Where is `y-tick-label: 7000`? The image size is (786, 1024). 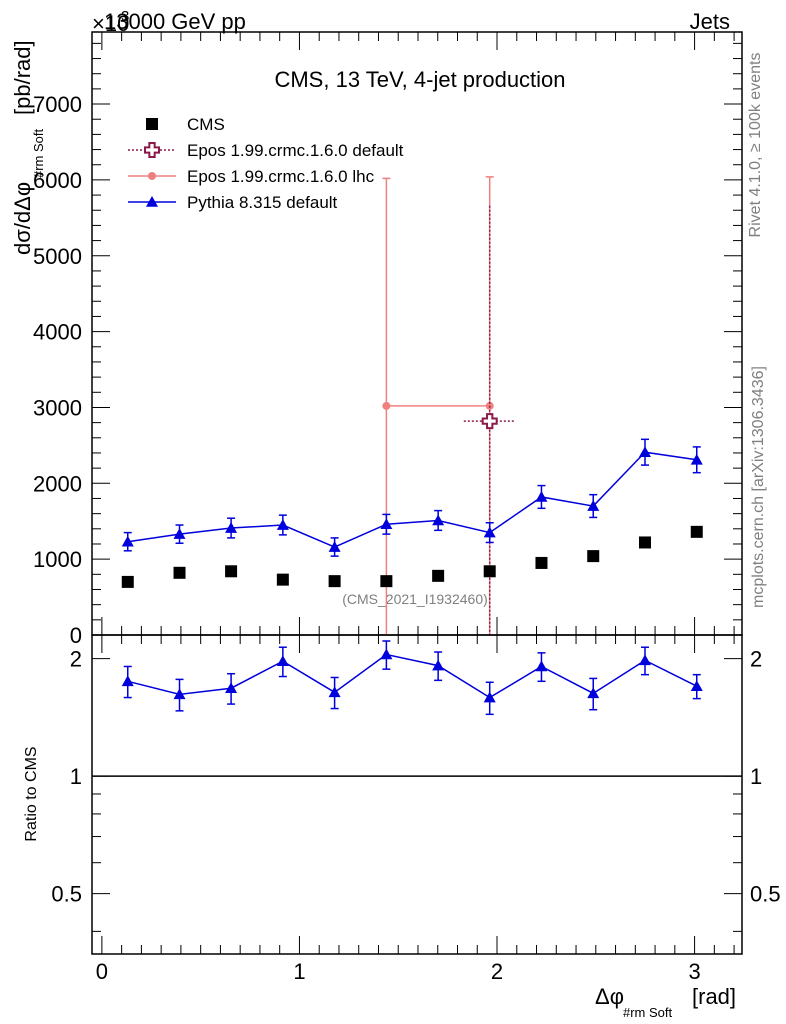 y-tick-label: 7000 is located at coordinates (57, 104).